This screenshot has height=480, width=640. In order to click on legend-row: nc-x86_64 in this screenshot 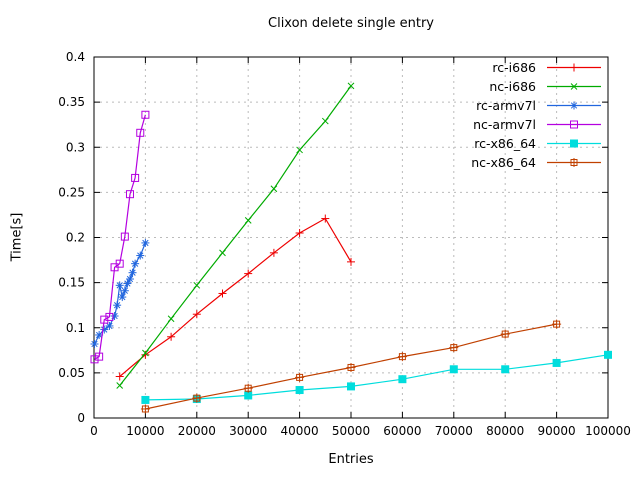, I will do `click(536, 162)`.